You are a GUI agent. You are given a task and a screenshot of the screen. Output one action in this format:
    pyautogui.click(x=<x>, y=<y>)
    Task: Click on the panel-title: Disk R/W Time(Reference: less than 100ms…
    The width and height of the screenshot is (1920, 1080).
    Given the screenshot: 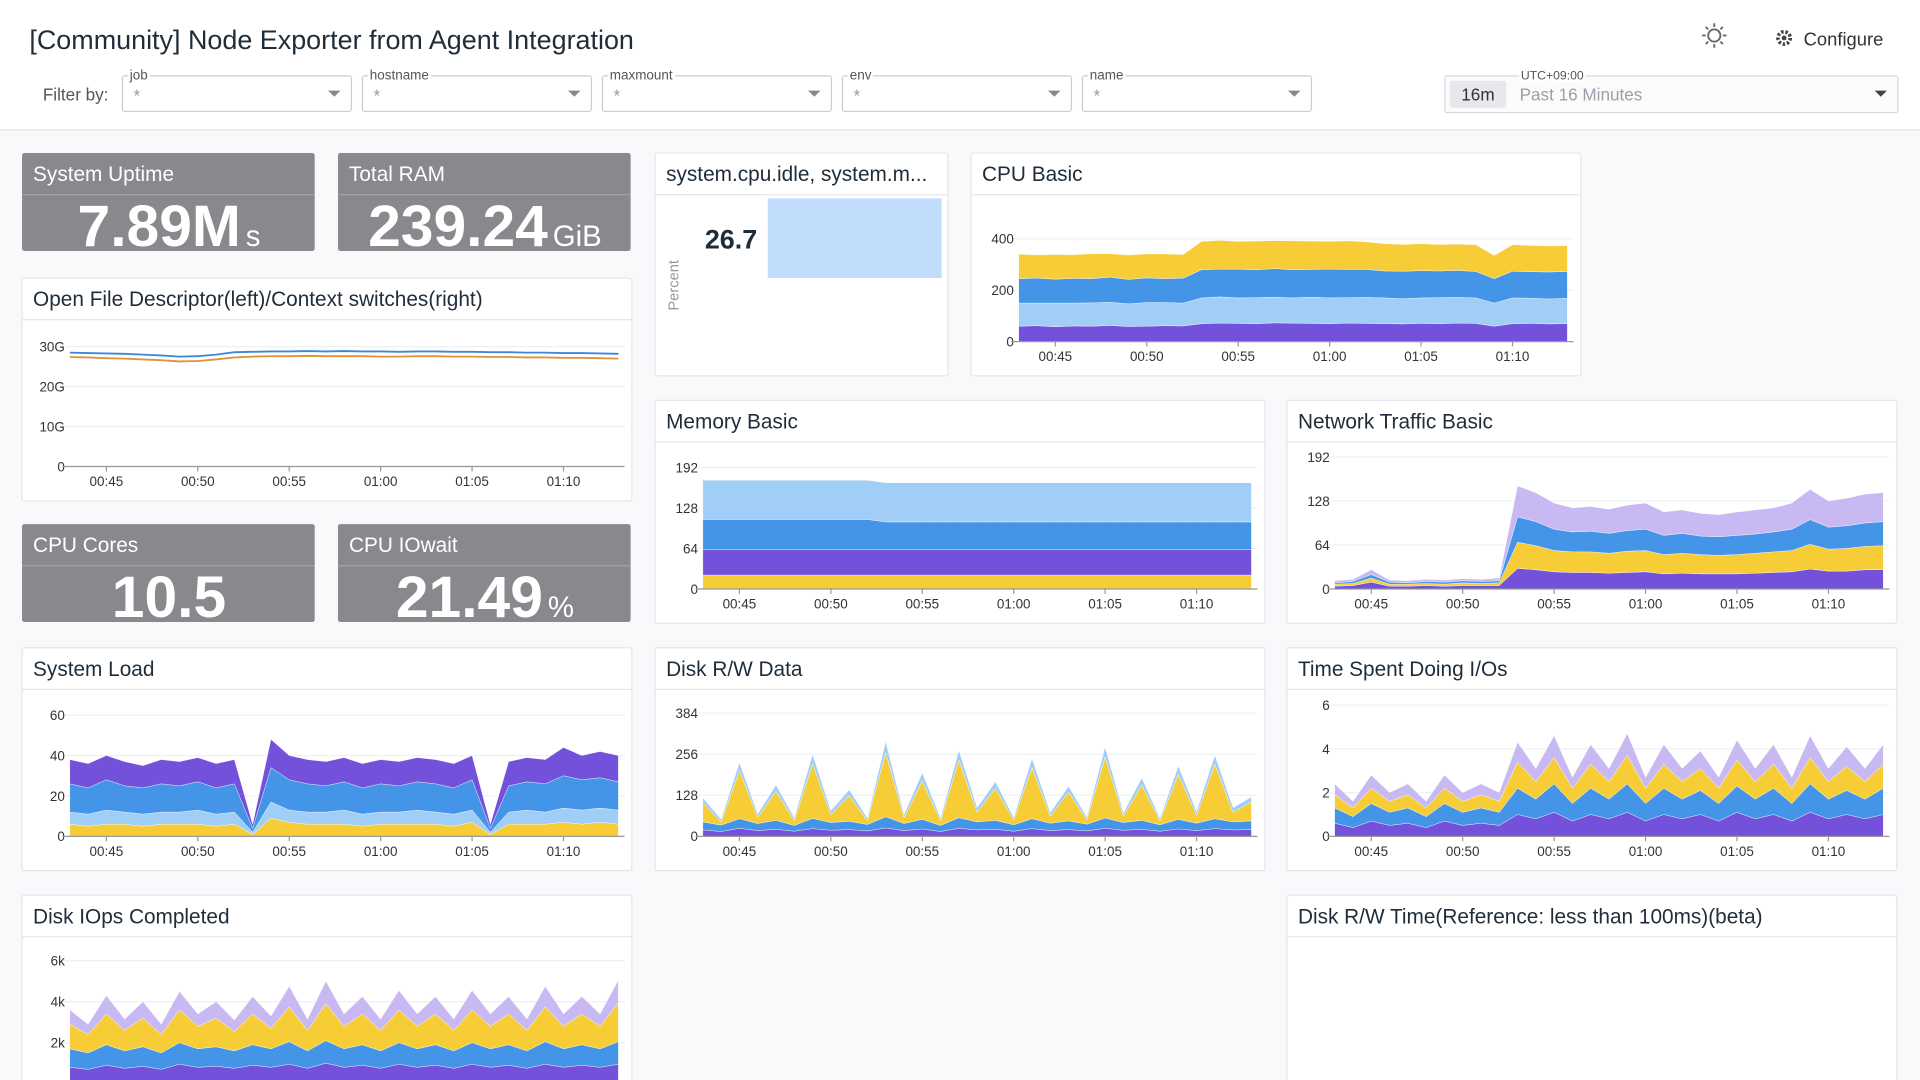 What is the action you would take?
    pyautogui.click(x=1530, y=916)
    